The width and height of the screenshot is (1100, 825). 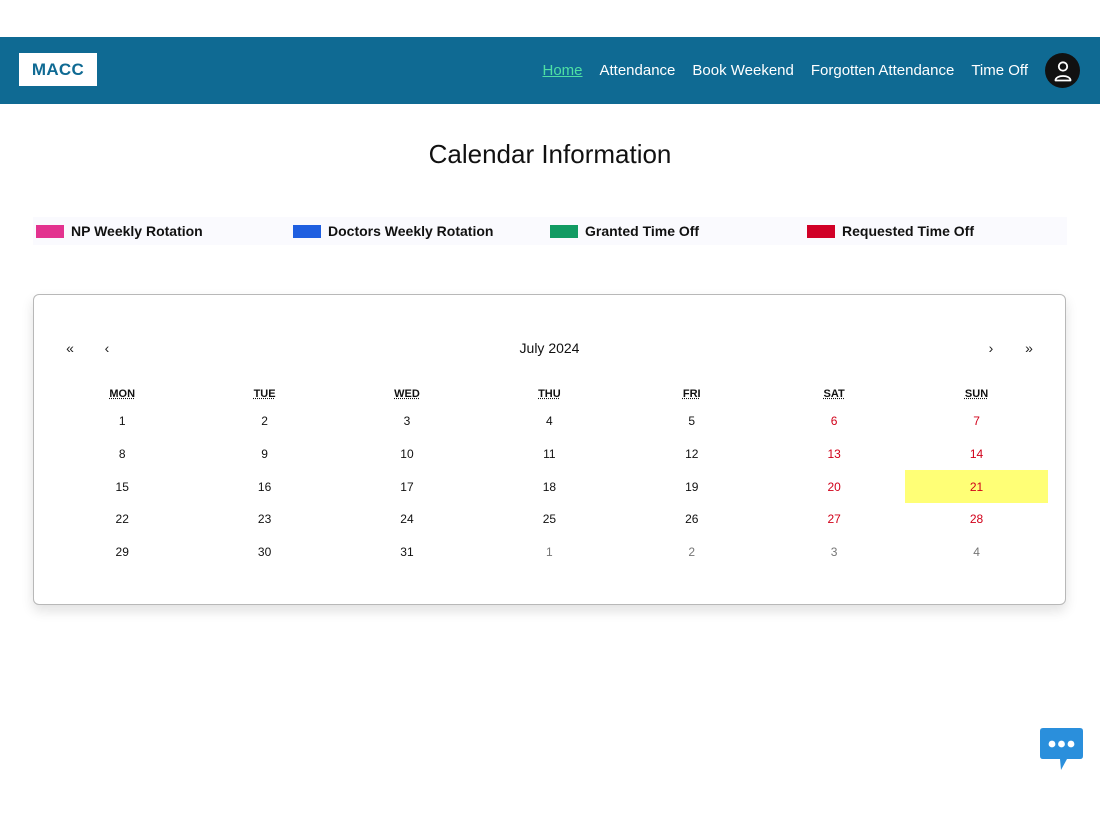 What do you see at coordinates (407, 394) in the screenshot?
I see `weekday-wed: WED` at bounding box center [407, 394].